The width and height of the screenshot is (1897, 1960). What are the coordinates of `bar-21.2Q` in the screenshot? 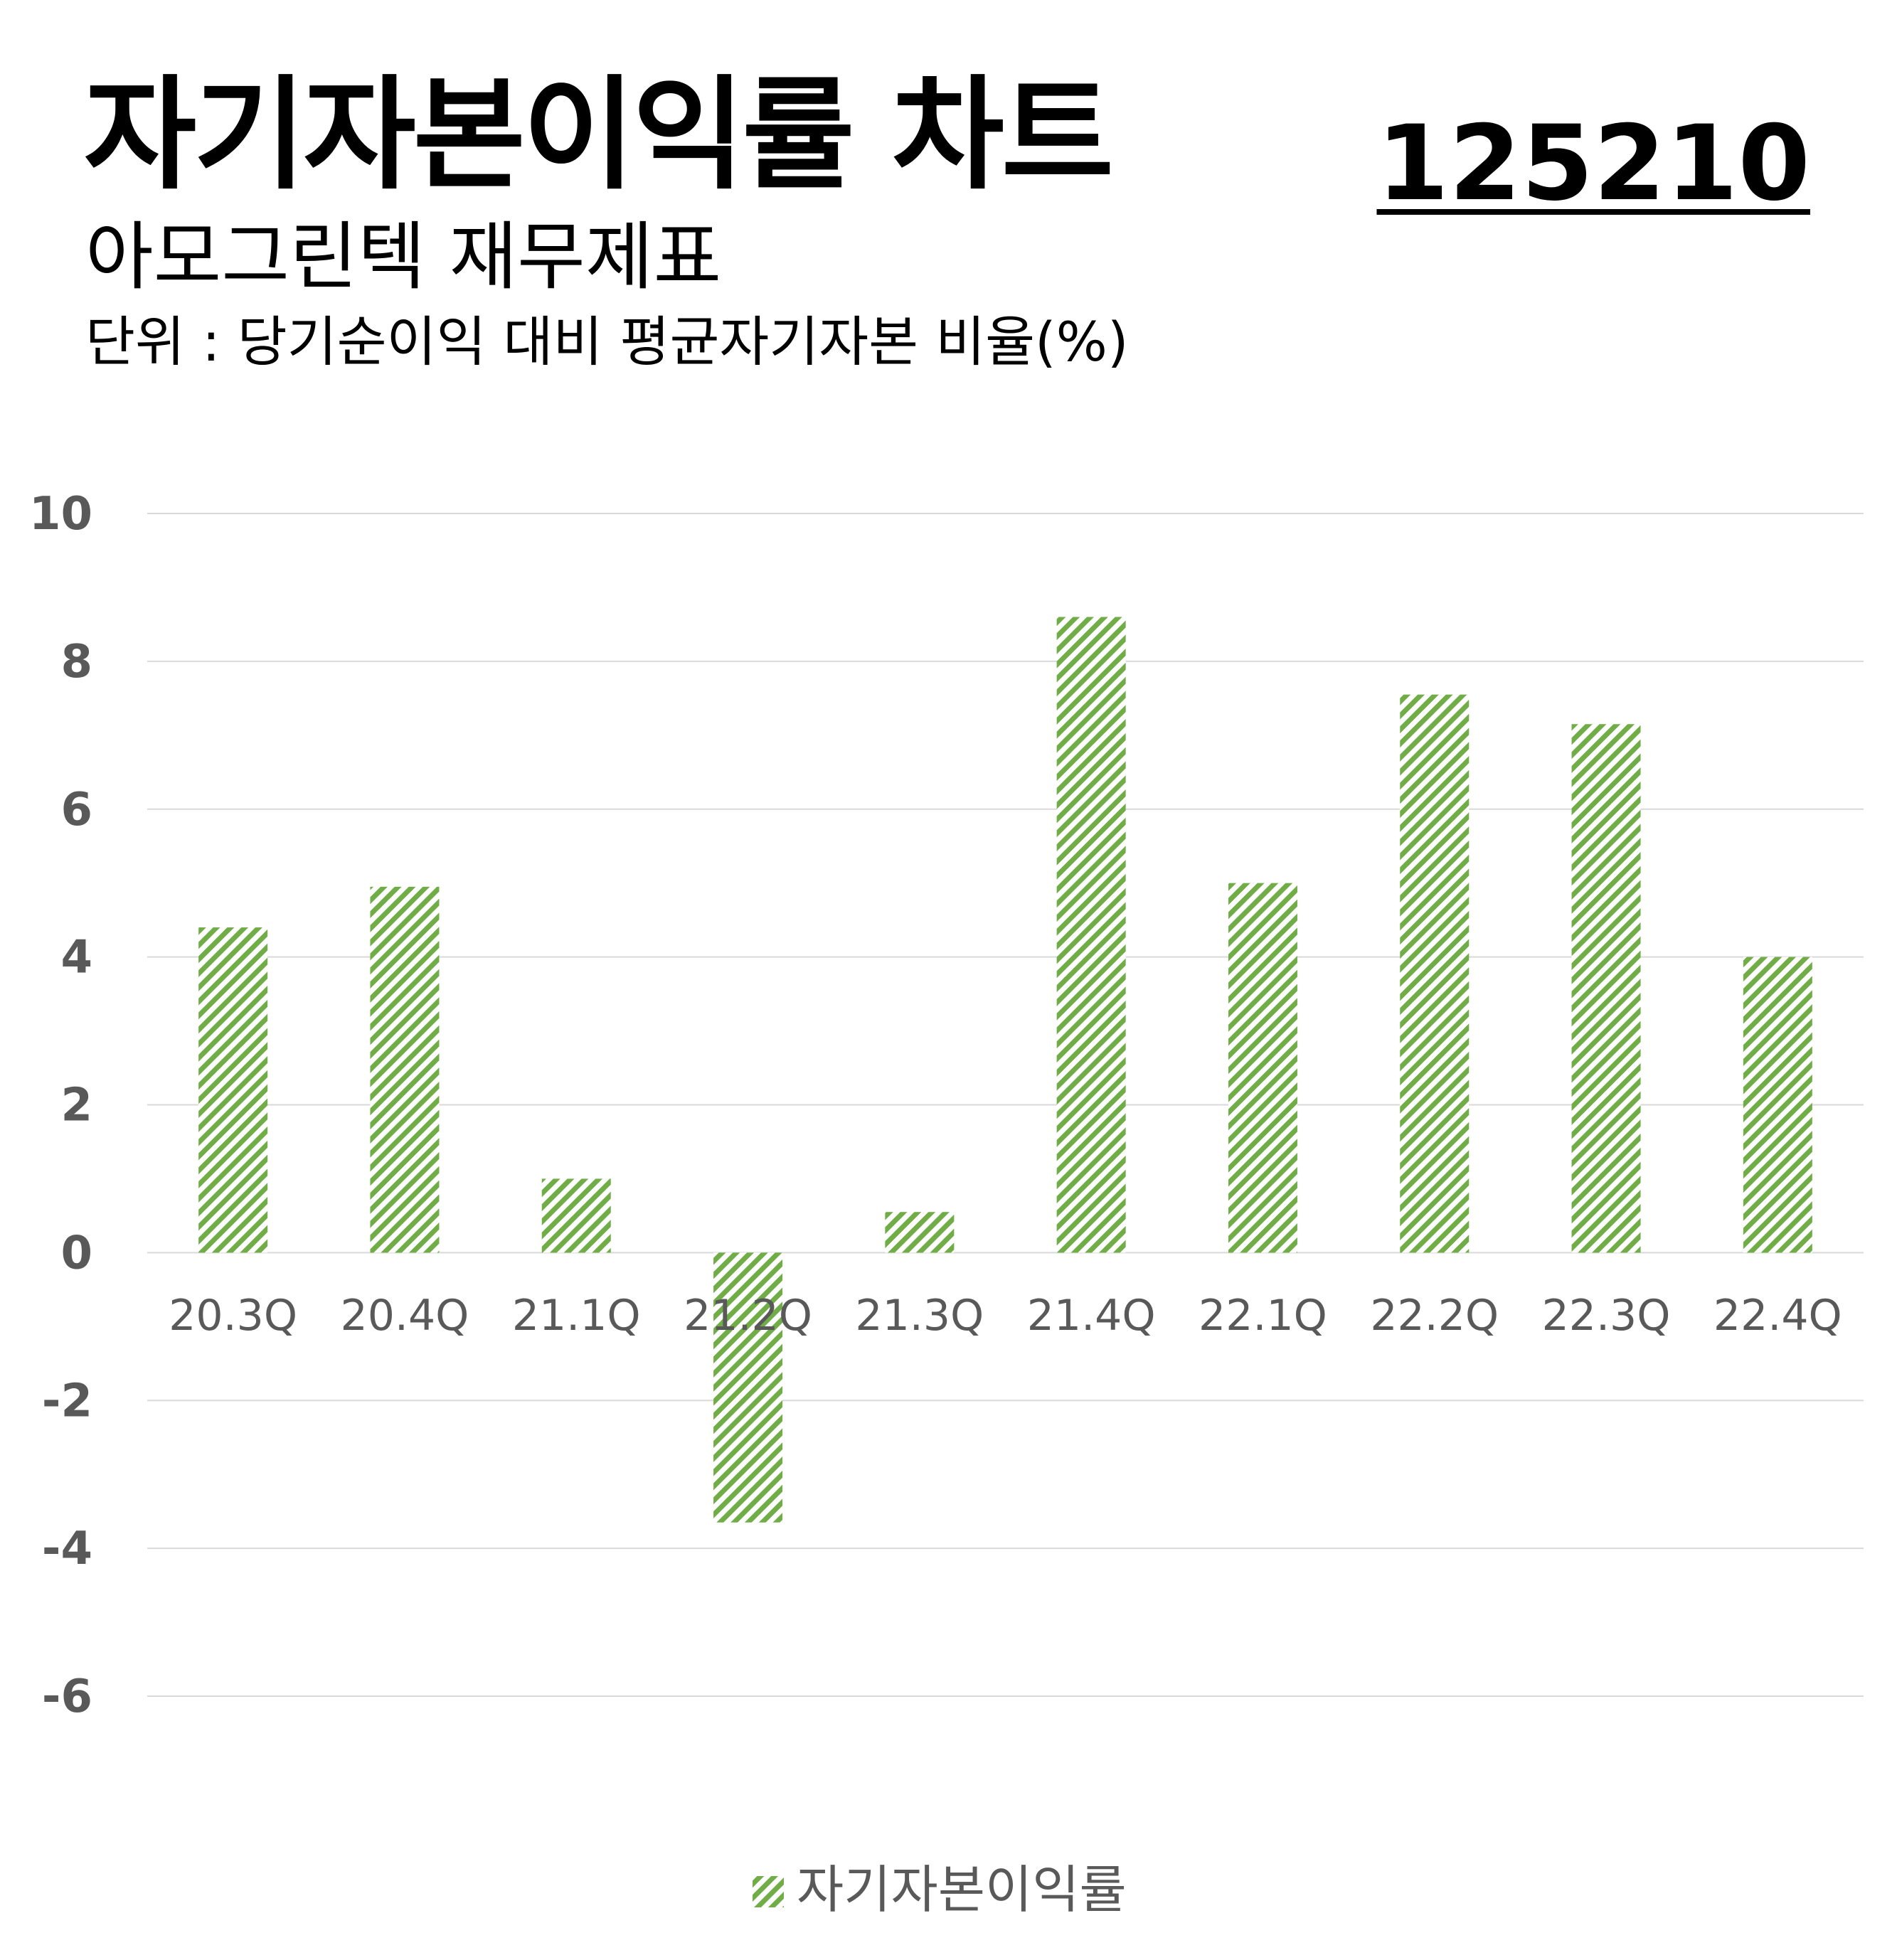 It's located at (748, 1387).